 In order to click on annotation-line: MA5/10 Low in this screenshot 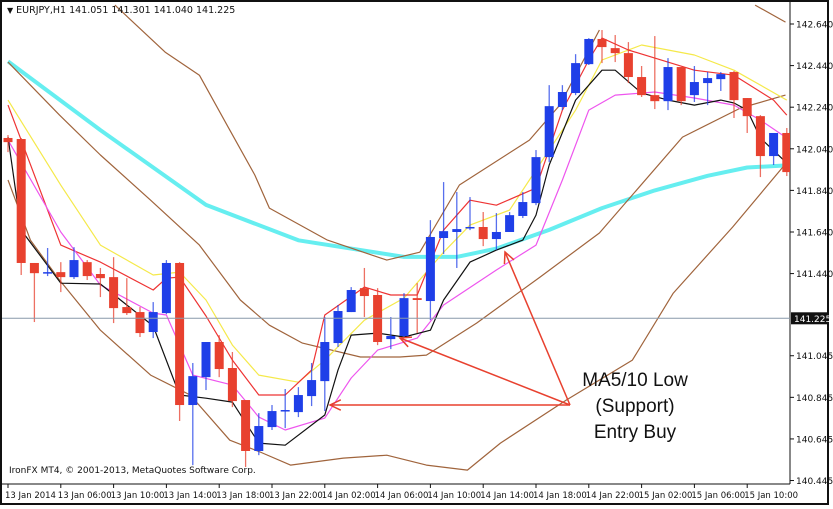, I will do `click(635, 380)`.